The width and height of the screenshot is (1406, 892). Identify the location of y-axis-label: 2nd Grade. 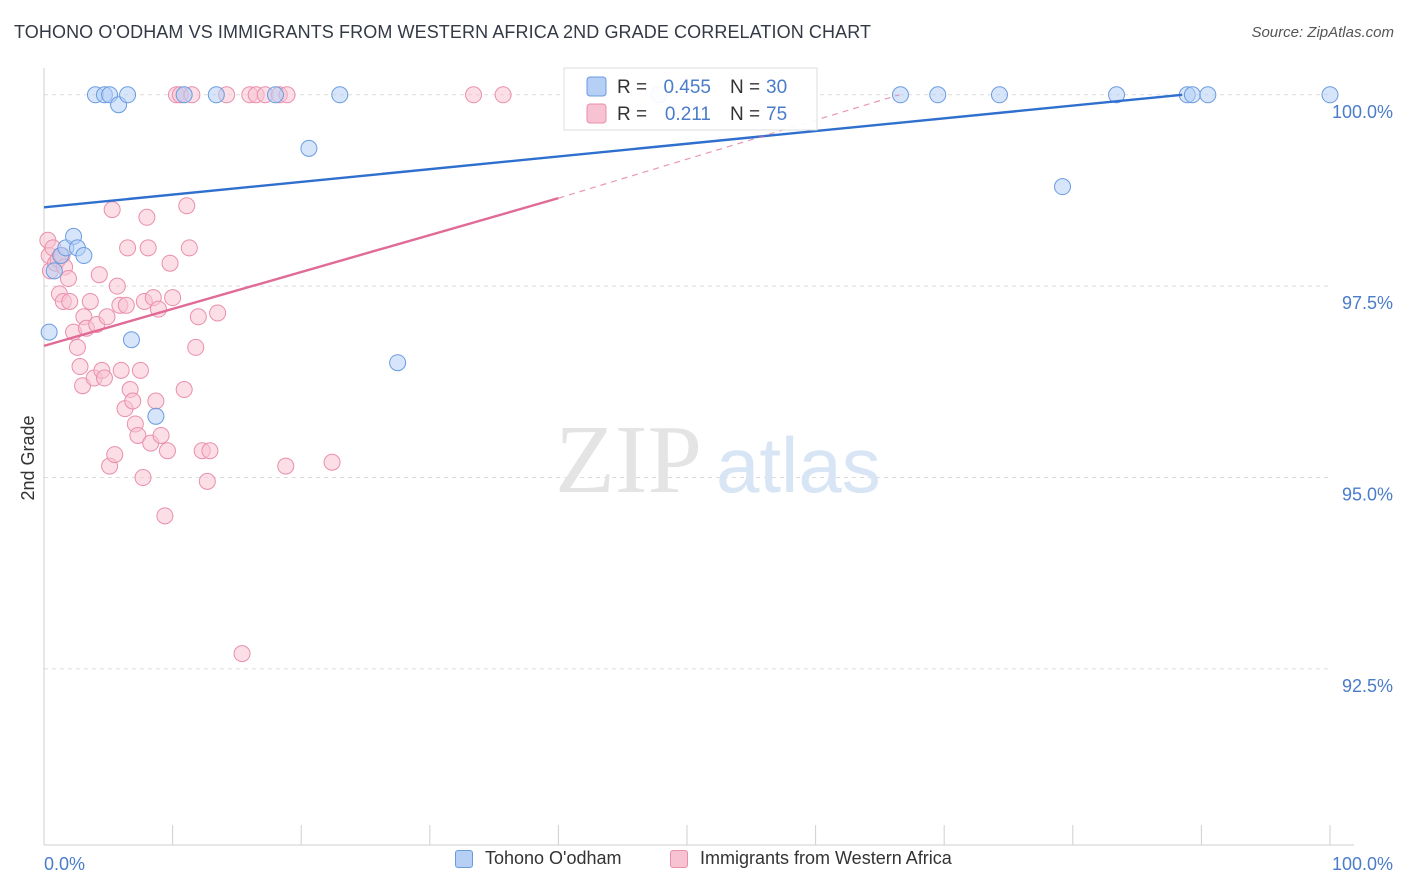
(28, 457).